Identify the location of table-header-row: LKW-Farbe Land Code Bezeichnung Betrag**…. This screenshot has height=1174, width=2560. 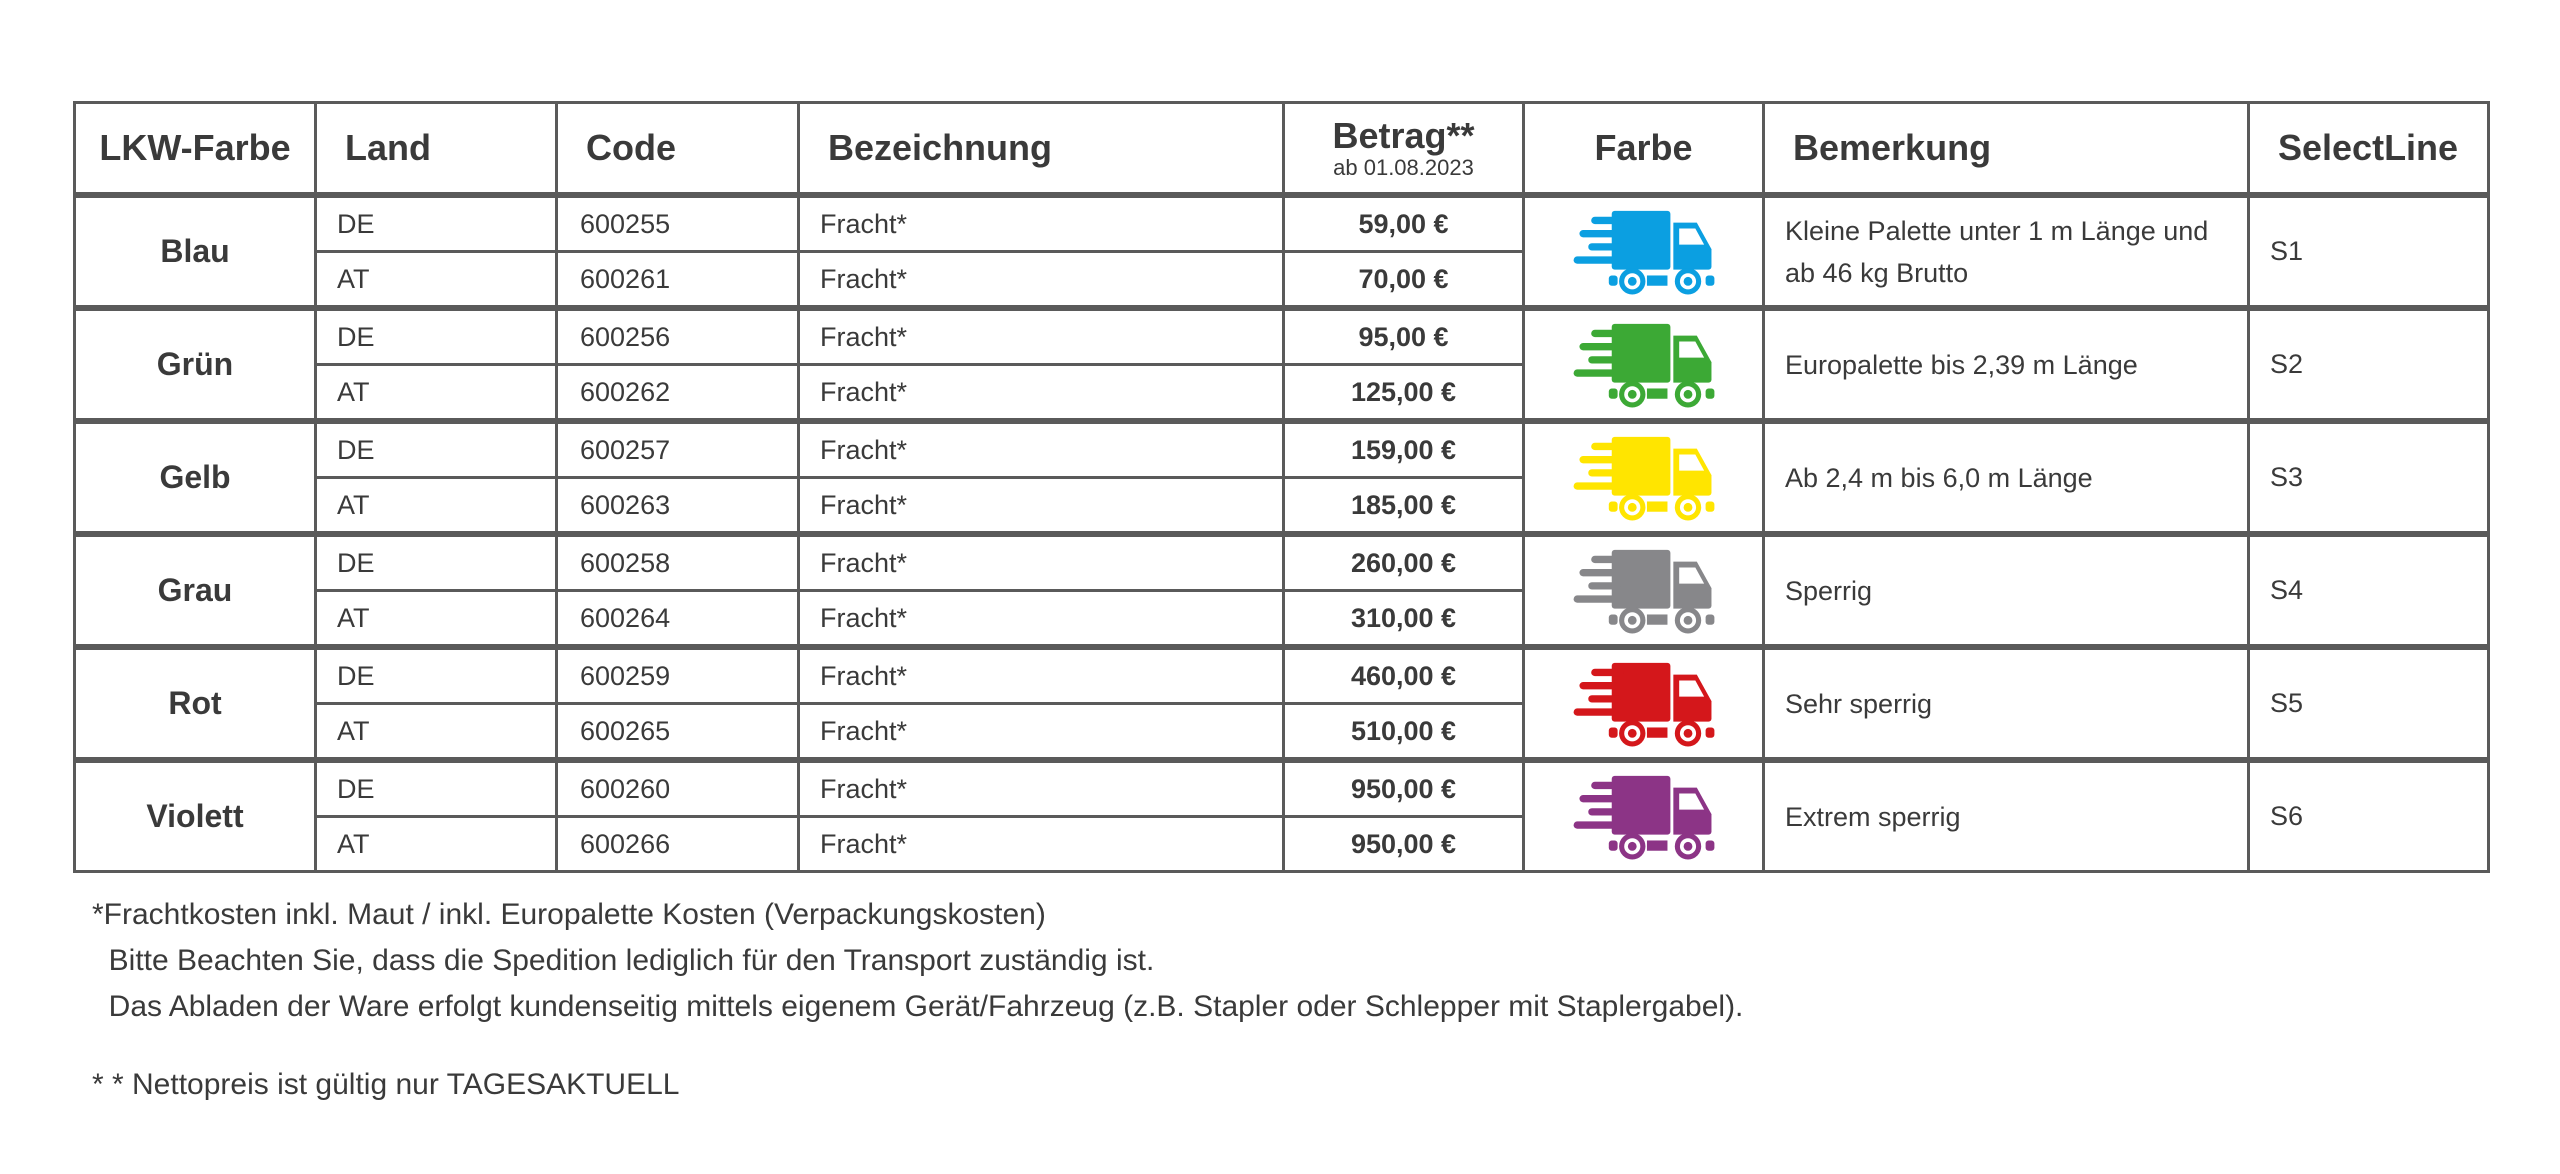
(1281, 149).